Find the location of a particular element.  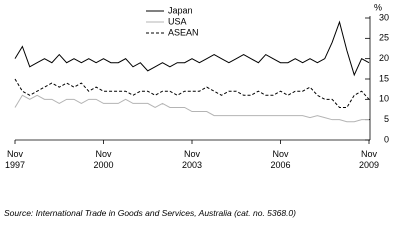

legend-label: ASEAN is located at coordinates (183, 32).